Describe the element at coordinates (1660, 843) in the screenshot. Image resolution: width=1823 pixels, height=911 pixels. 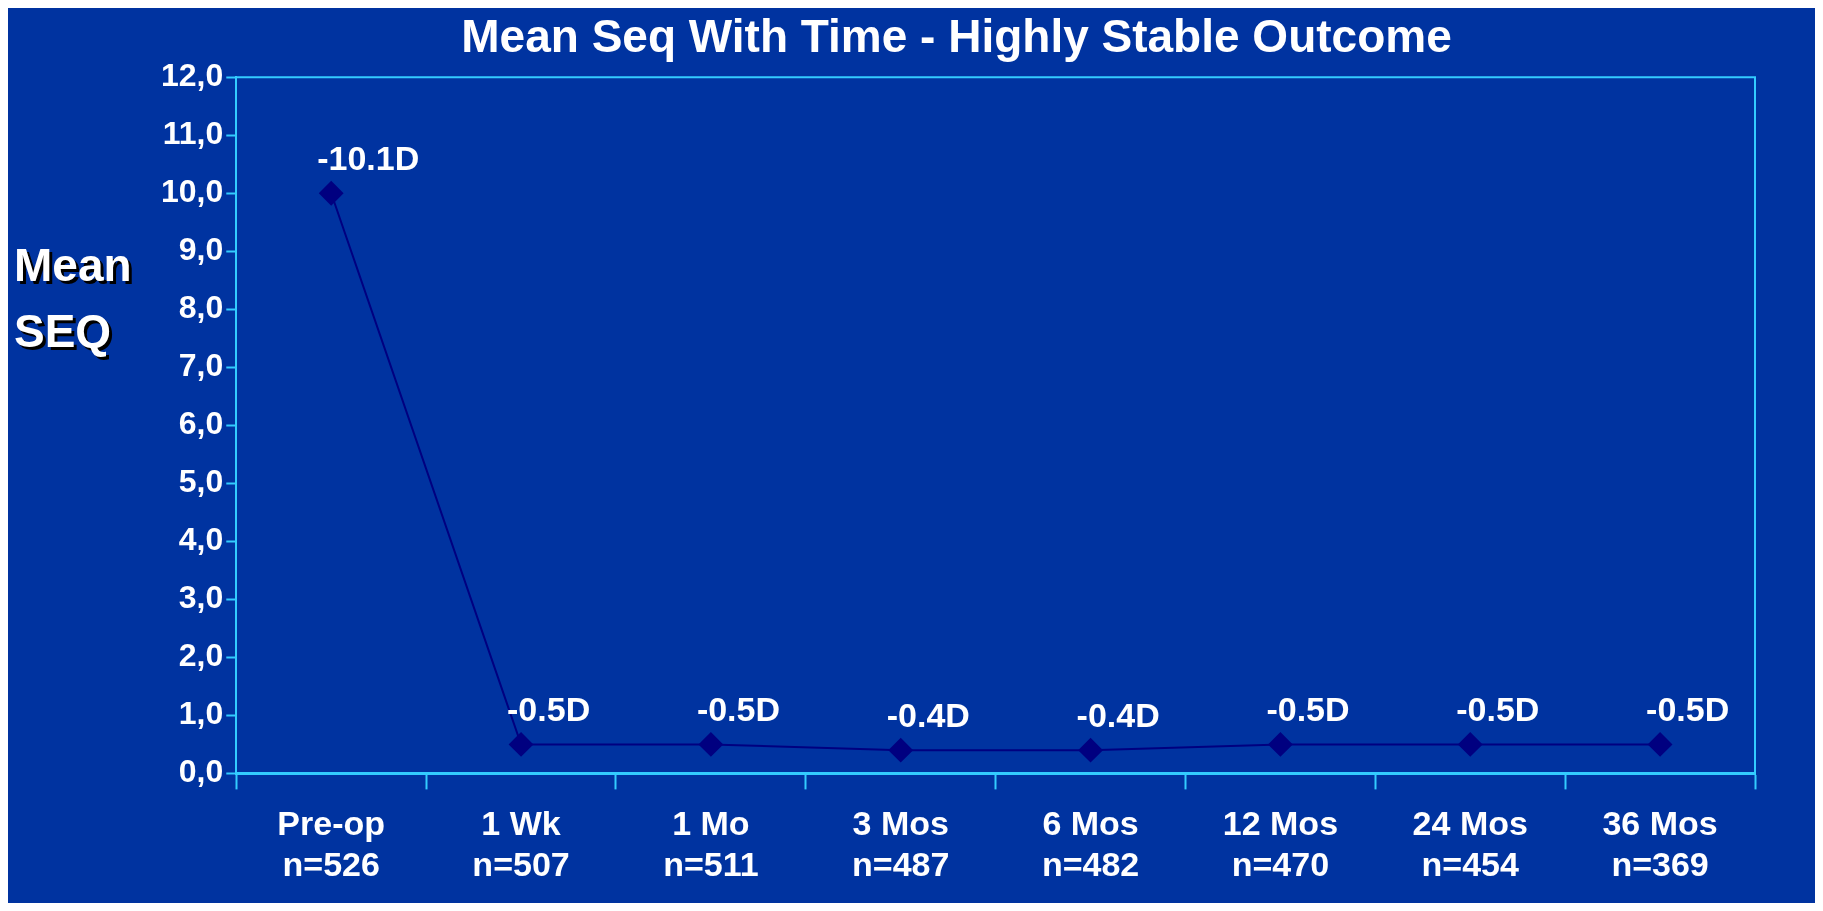
I see `x-tick-label: 36 Mos n=369` at that location.